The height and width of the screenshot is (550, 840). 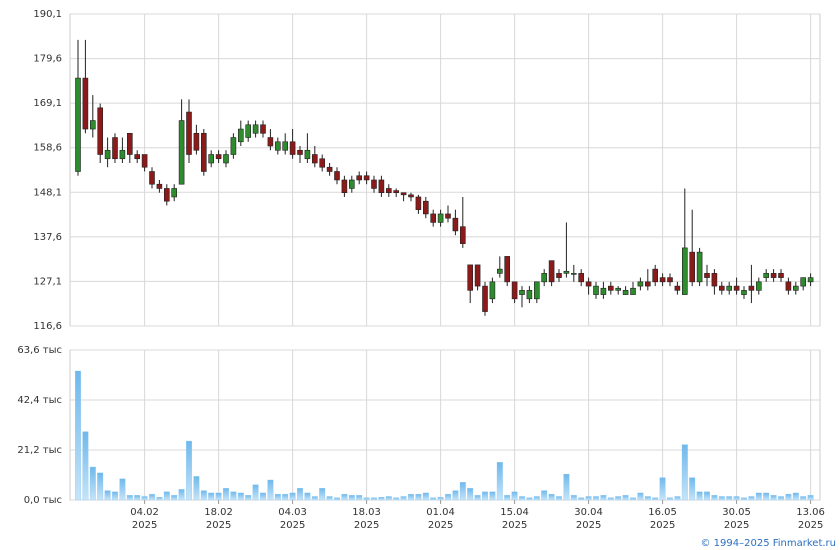 What do you see at coordinates (768, 543) in the screenshot?
I see `footer: © 1994–2025 Finmarket.ru` at bounding box center [768, 543].